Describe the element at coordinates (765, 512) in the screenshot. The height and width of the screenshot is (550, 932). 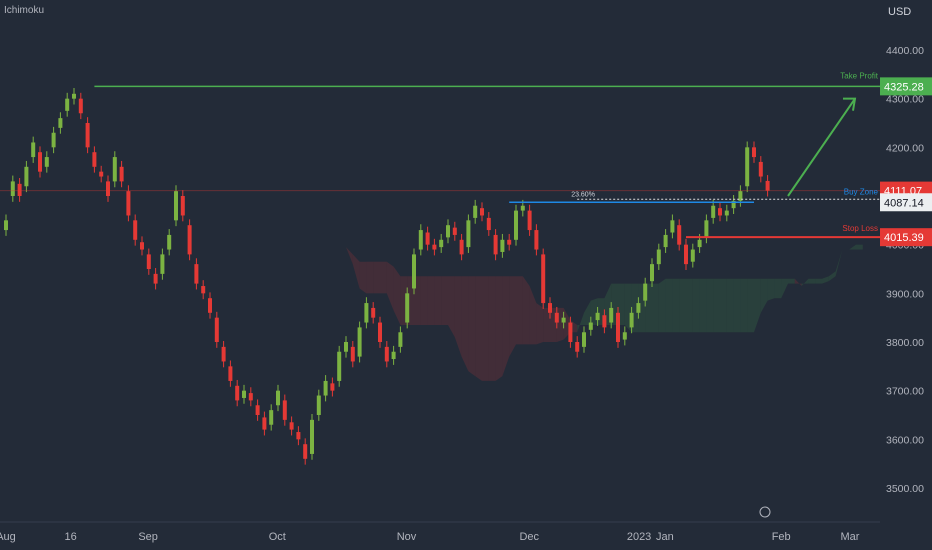
I see `events-icon` at that location.